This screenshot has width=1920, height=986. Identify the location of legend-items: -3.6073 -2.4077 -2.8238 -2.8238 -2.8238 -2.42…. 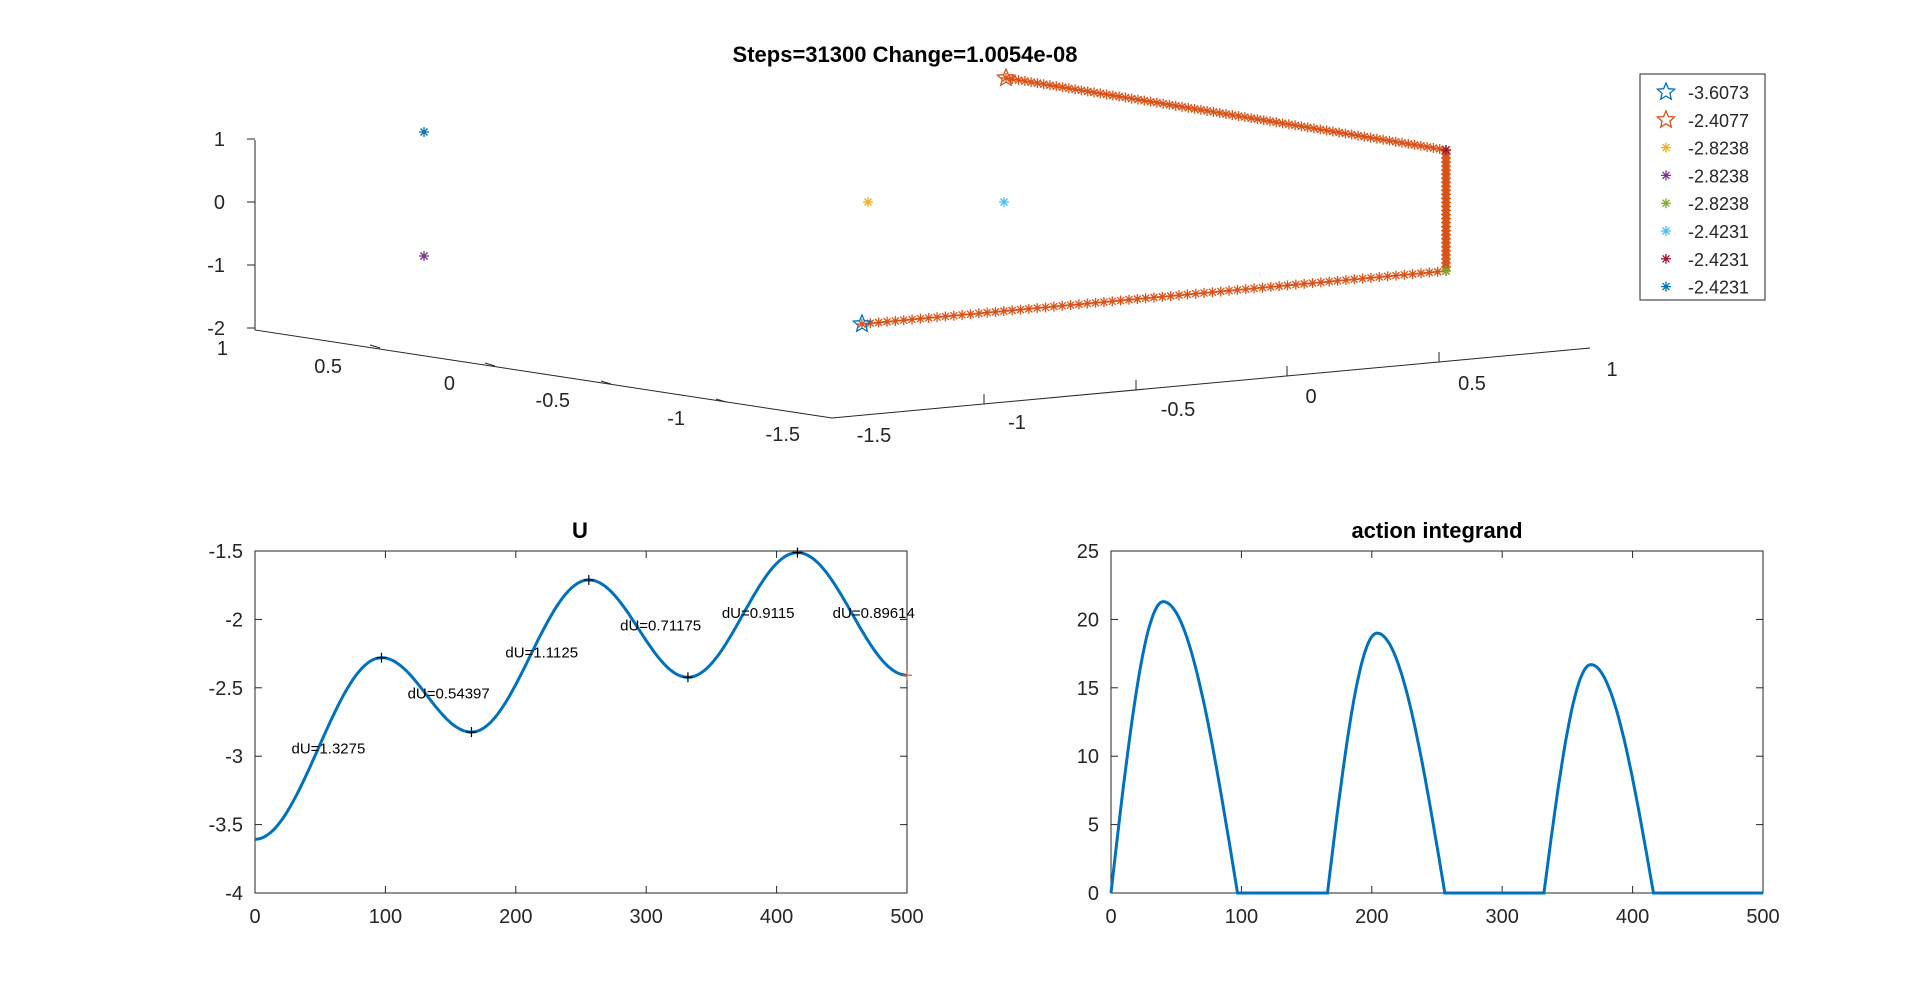
(1702, 189).